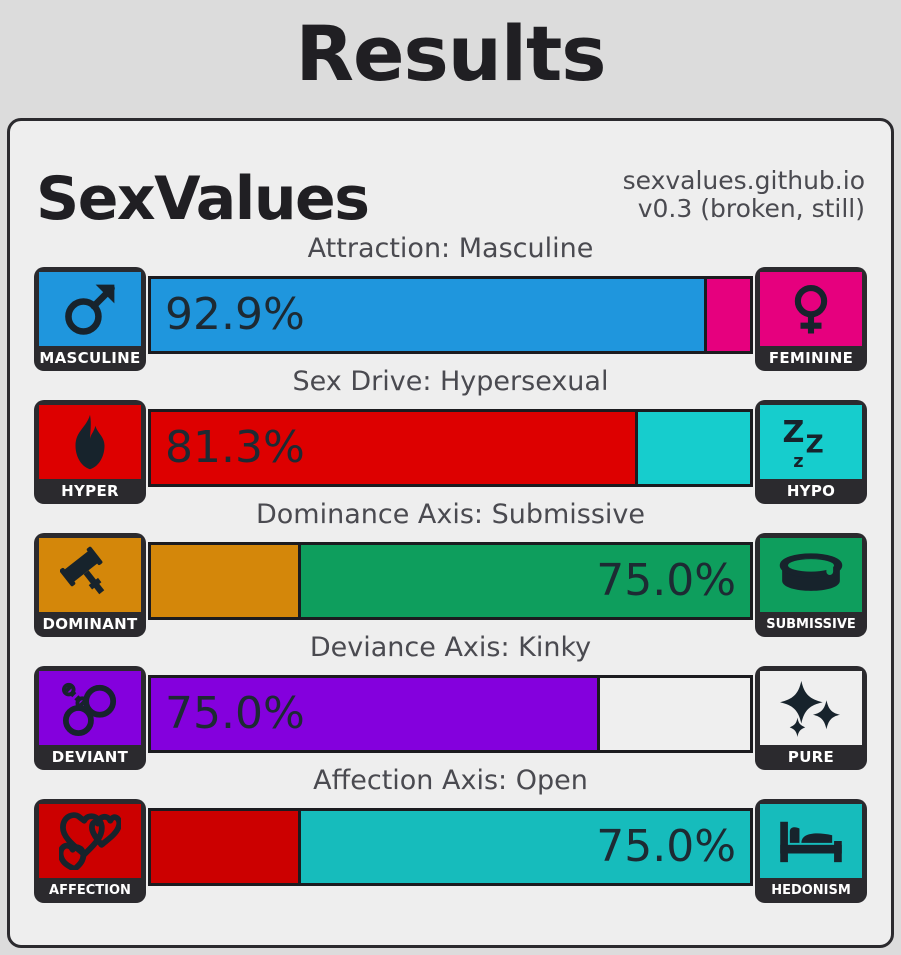 This screenshot has height=955, width=901. Describe the element at coordinates (235, 314) in the screenshot. I see `bar-value-attraction: 92.9%` at that location.